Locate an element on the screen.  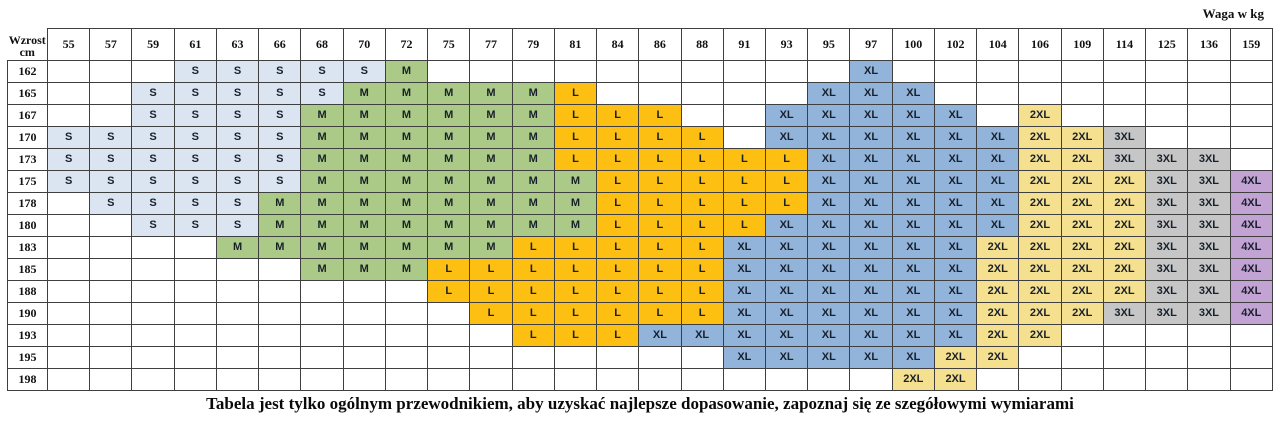
height-header: 198 is located at coordinates (27, 379).